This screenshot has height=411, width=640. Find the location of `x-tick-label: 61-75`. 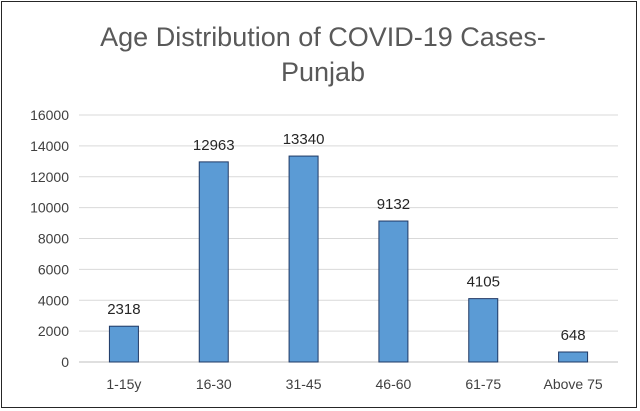

x-tick-label: 61-75 is located at coordinates (483, 384).